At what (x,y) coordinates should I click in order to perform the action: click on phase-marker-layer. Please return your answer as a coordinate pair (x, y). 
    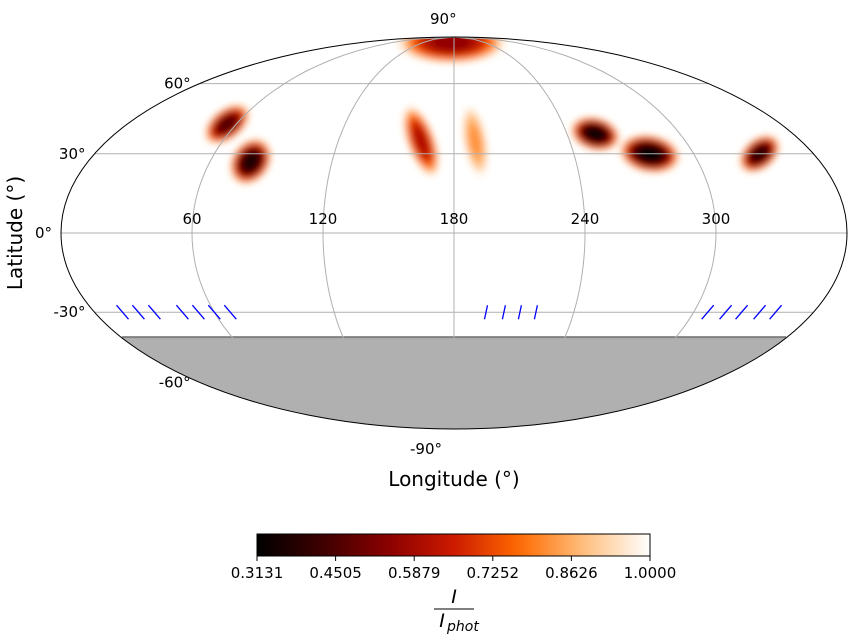
    Looking at the image, I should click on (449, 312).